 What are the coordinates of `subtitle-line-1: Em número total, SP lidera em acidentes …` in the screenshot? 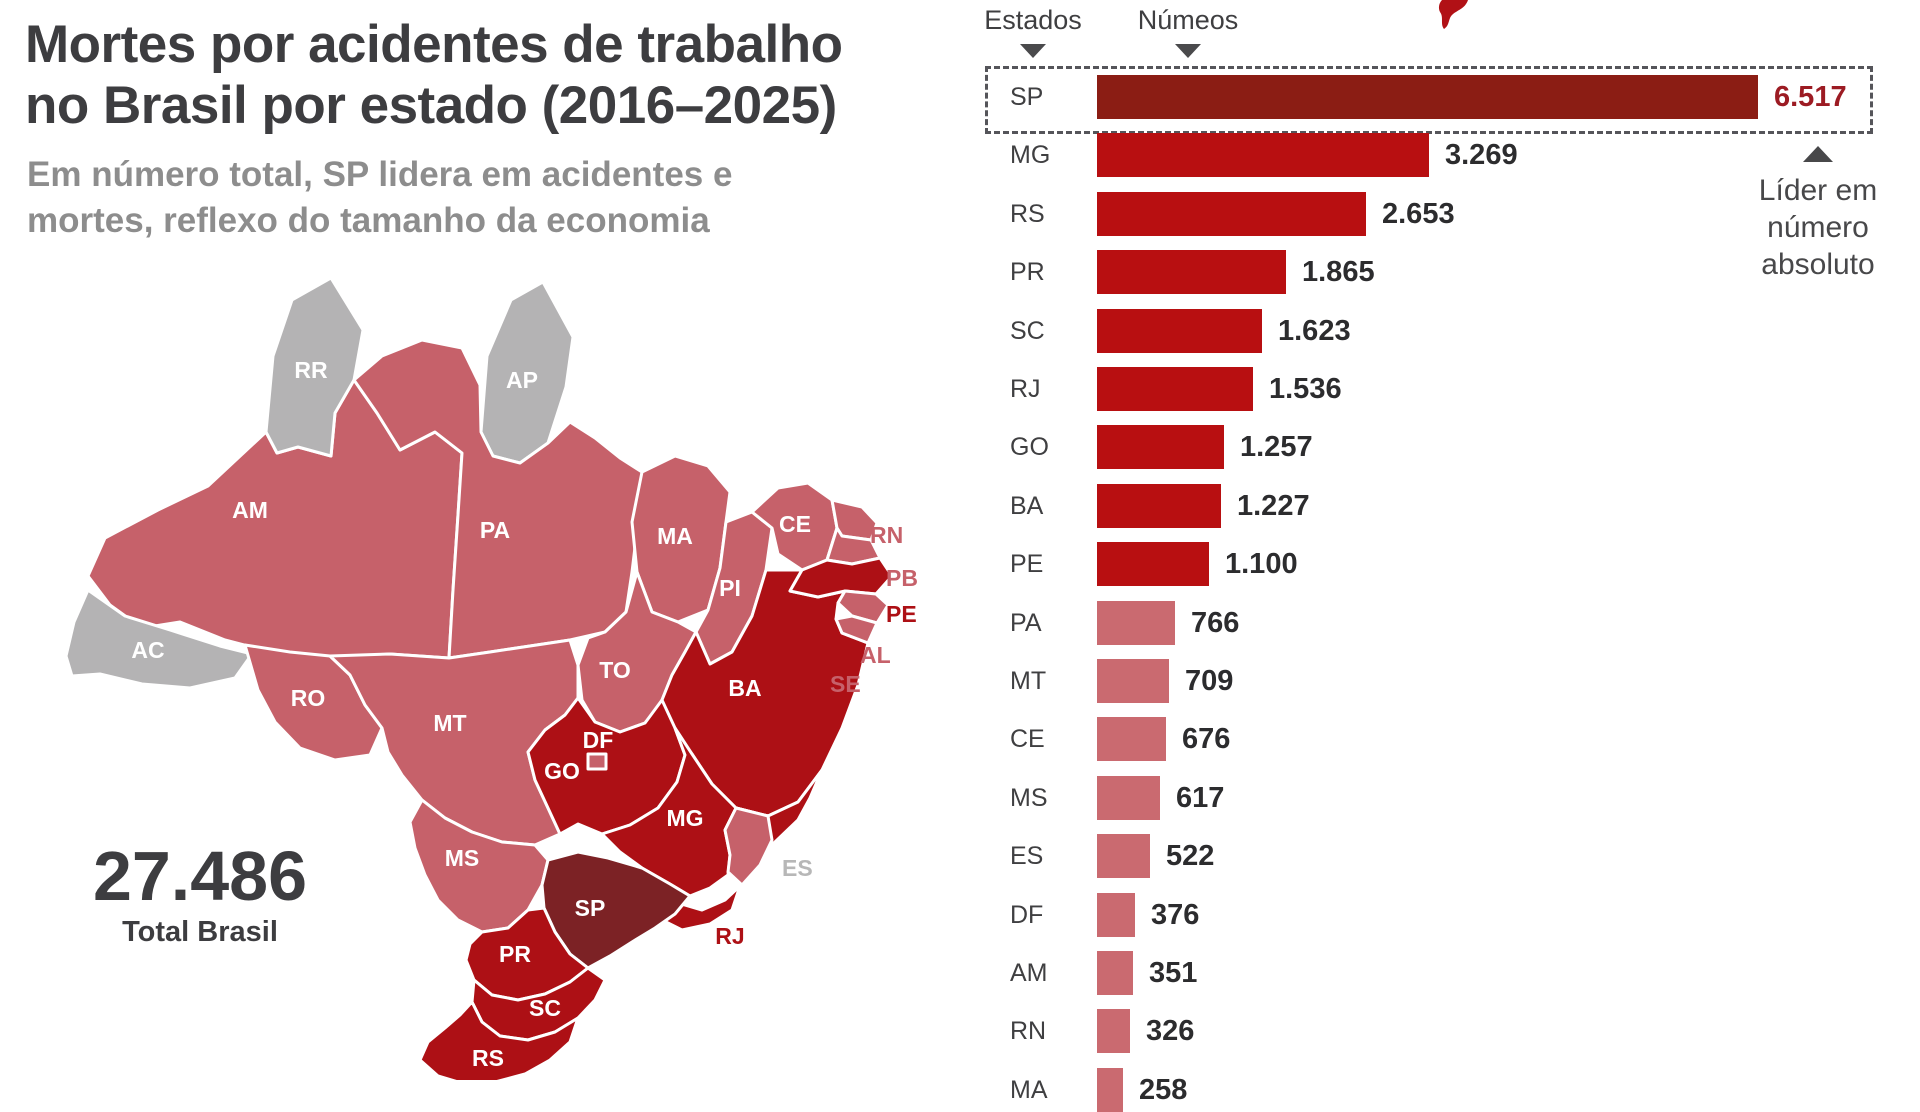 It's located at (380, 174).